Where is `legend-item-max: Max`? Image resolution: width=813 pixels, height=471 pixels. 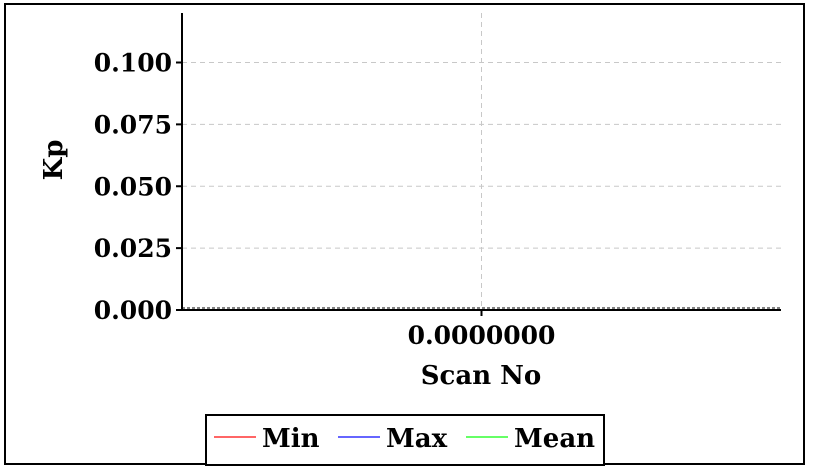 legend-item-max: Max is located at coordinates (393, 439).